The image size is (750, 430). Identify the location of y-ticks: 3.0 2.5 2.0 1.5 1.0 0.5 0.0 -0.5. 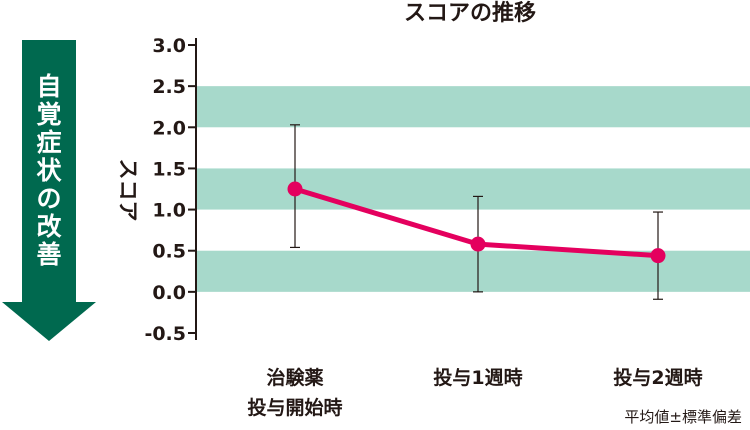
(170, 190).